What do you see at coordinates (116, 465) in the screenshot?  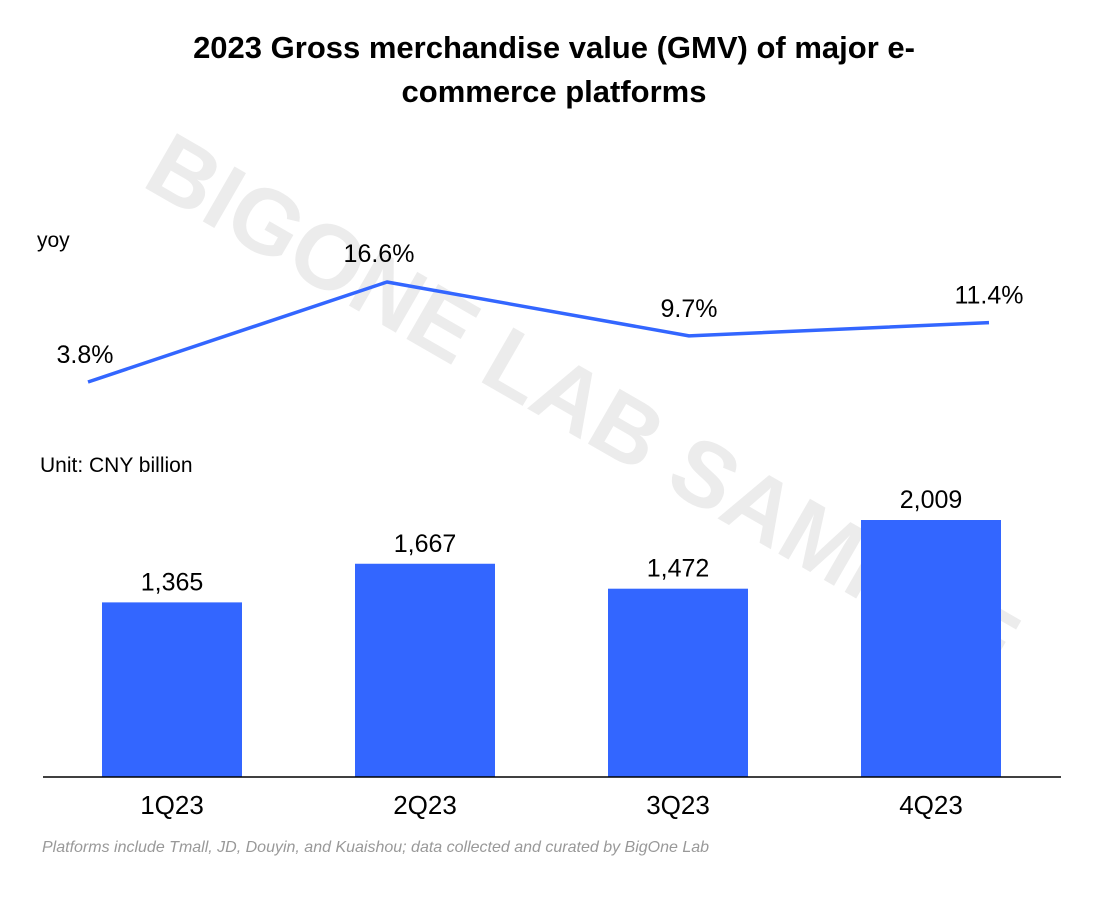 I see `bar-unit-label: Unit: CNY billion` at bounding box center [116, 465].